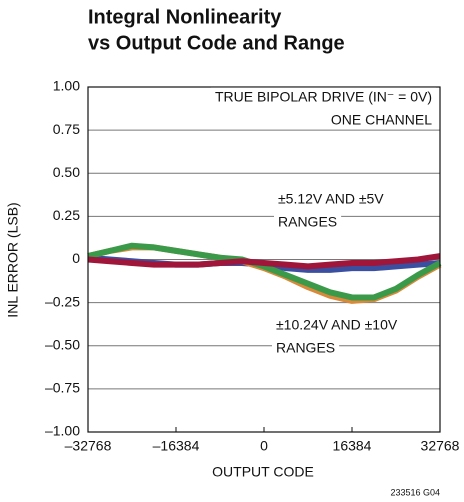 This screenshot has height=502, width=464. I want to click on y-tick-label: –0.25, so click(62, 301).